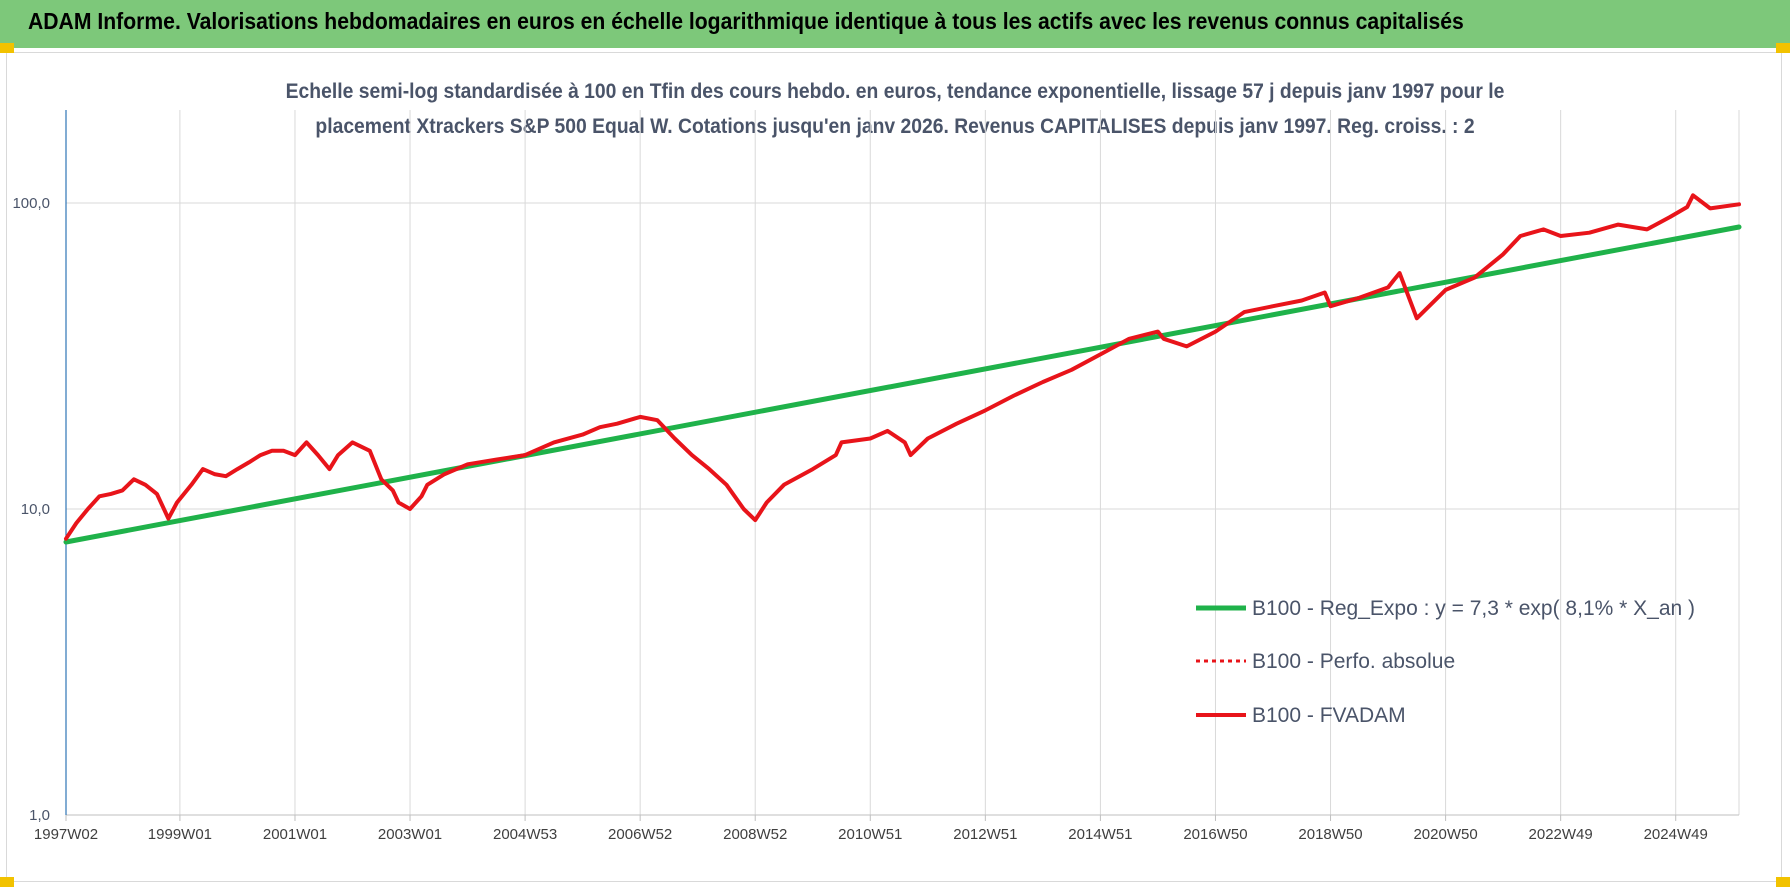 Image resolution: width=1790 pixels, height=887 pixels. What do you see at coordinates (1783, 882) in the screenshot?
I see `frame-corner-bottom-right` at bounding box center [1783, 882].